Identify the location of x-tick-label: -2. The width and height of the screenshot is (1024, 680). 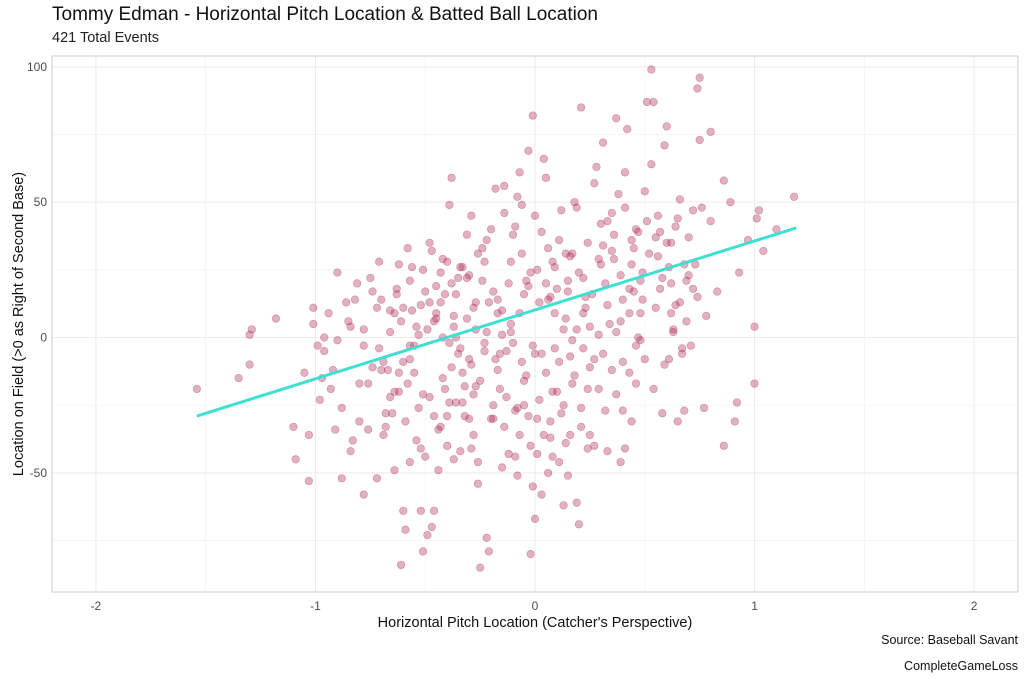
(96, 606).